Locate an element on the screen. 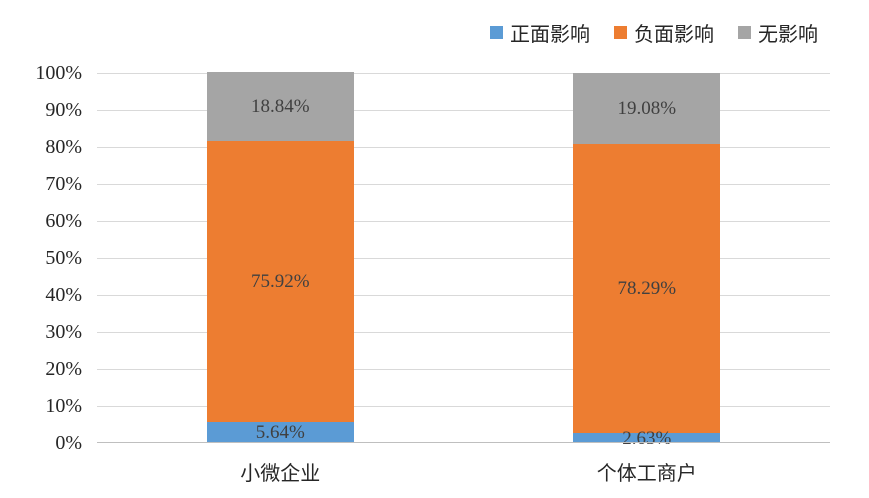 This screenshot has height=498, width=869. legend-item: 正面影响 is located at coordinates (540, 32).